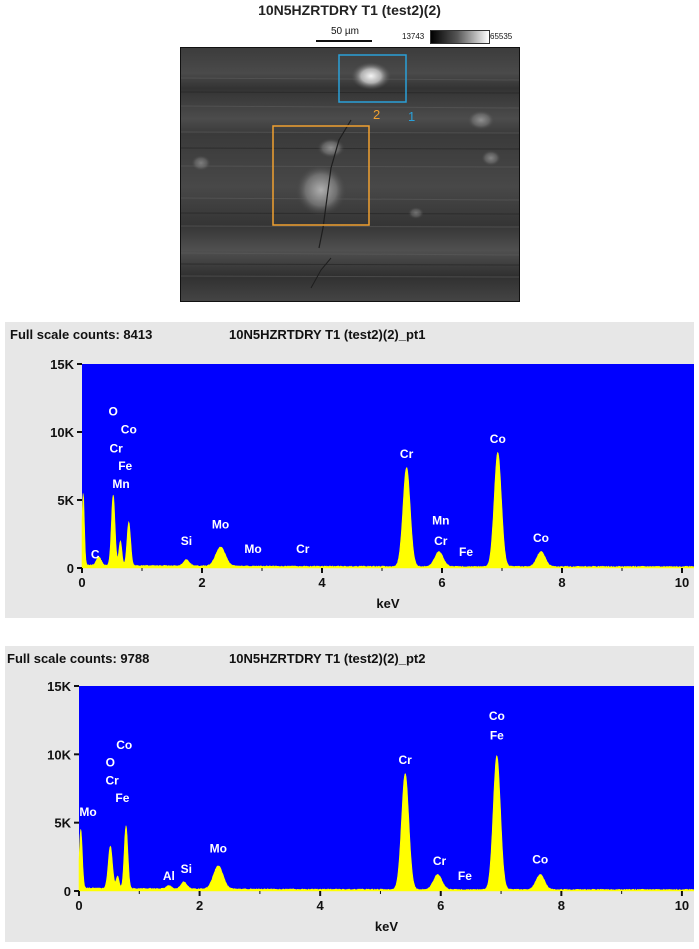 This screenshot has width=699, height=949. I want to click on peak-label: C, so click(95, 554).